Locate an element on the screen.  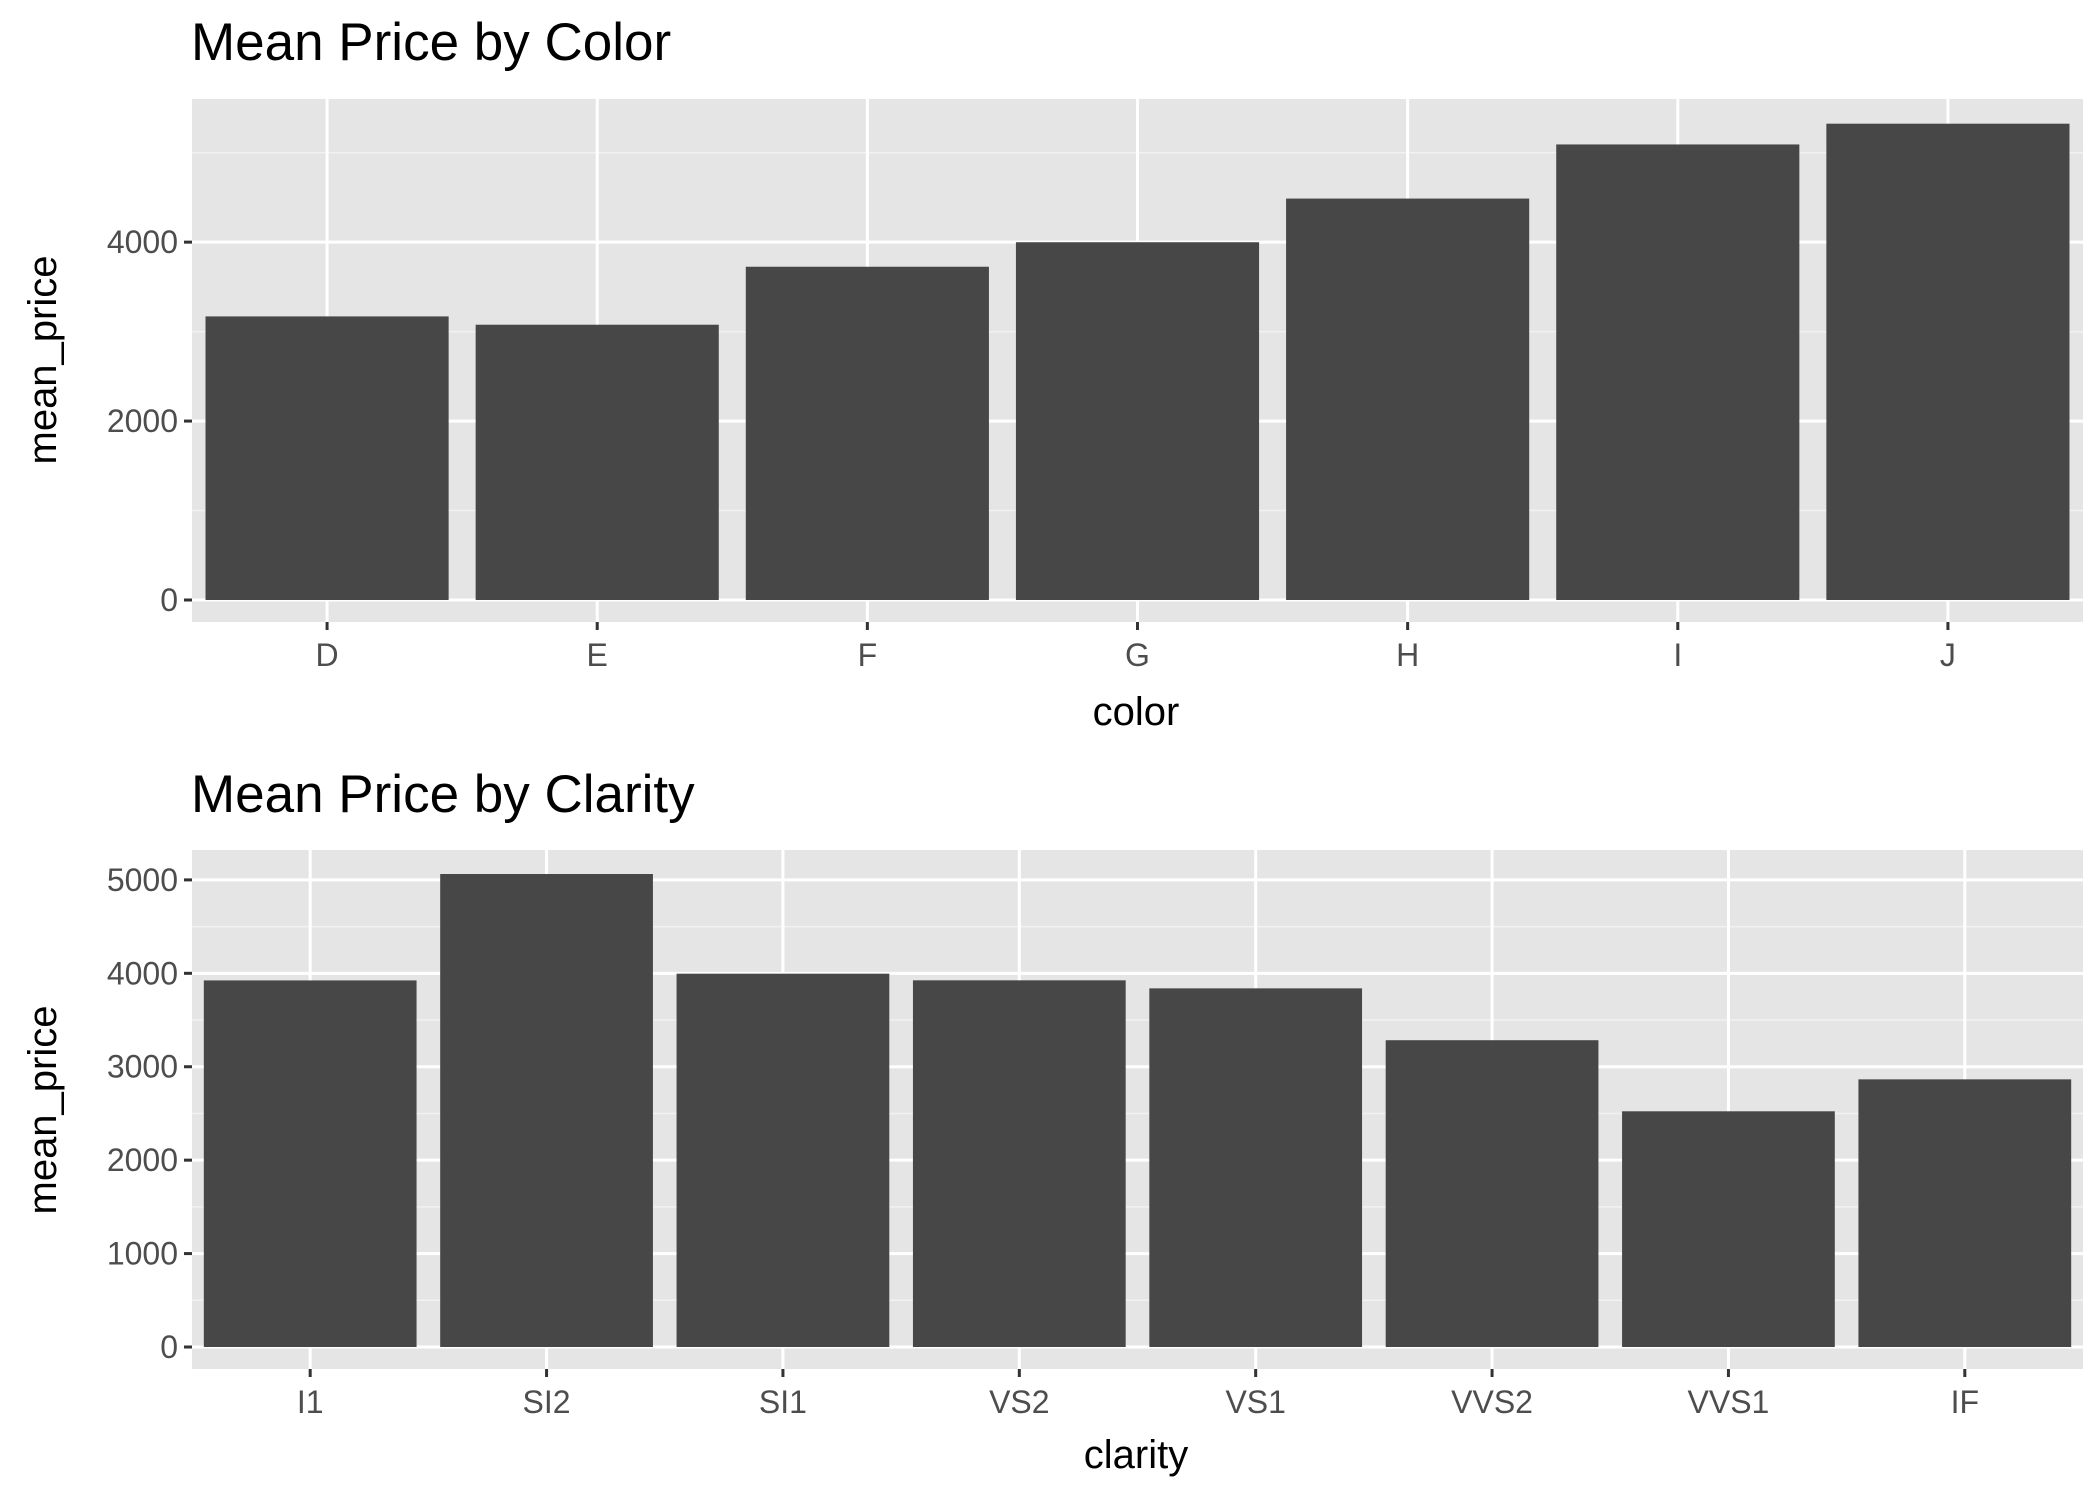
x-tick-label: VVS1 is located at coordinates (1729, 1402).